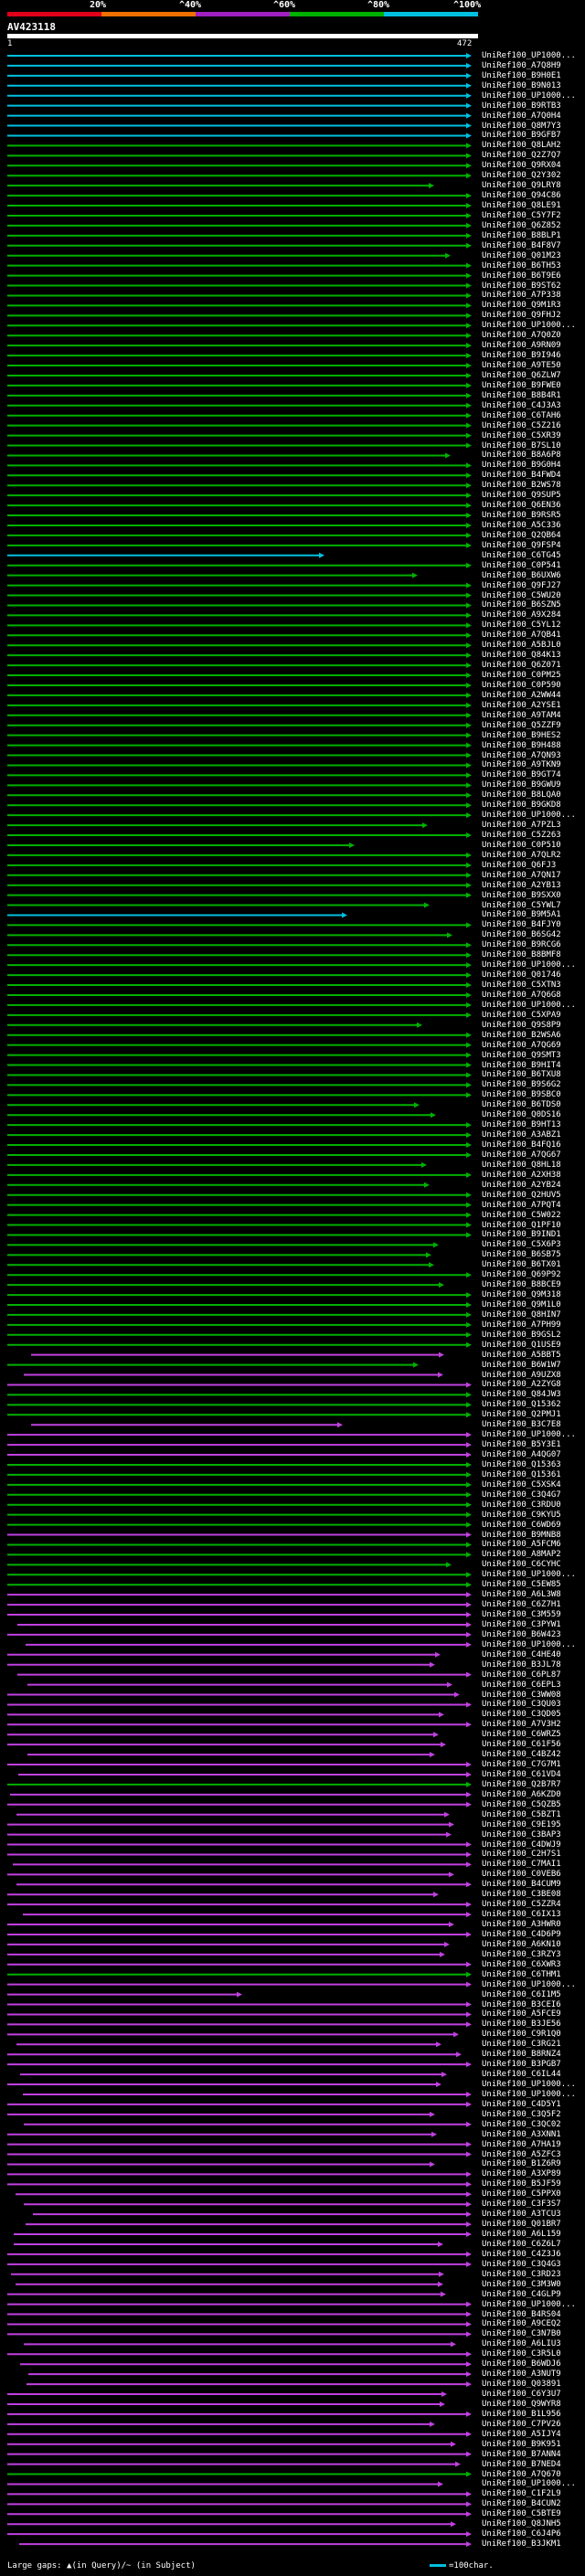  Describe the element at coordinates (521, 565) in the screenshot. I see `hit-label: UniRef100_C0P541` at that location.